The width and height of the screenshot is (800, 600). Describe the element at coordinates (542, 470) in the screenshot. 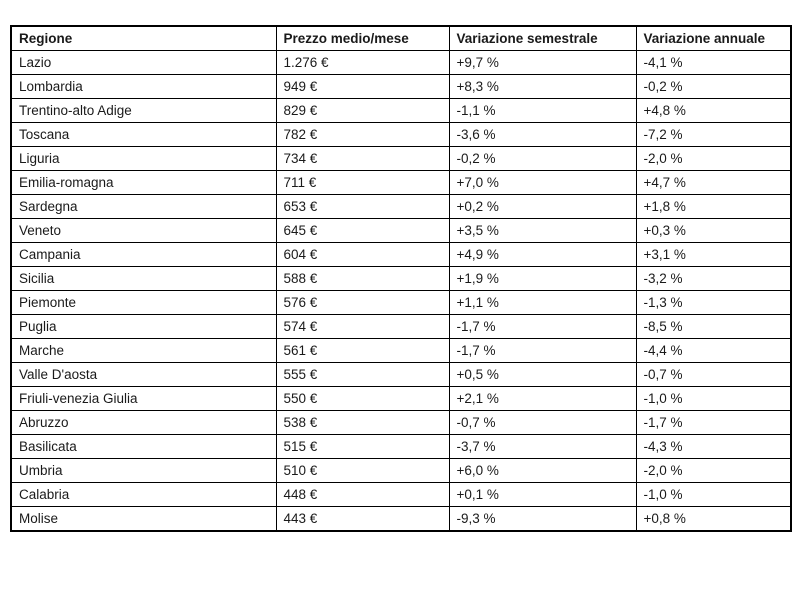

I see `cell-var-semestrale: +6,0 %` at that location.